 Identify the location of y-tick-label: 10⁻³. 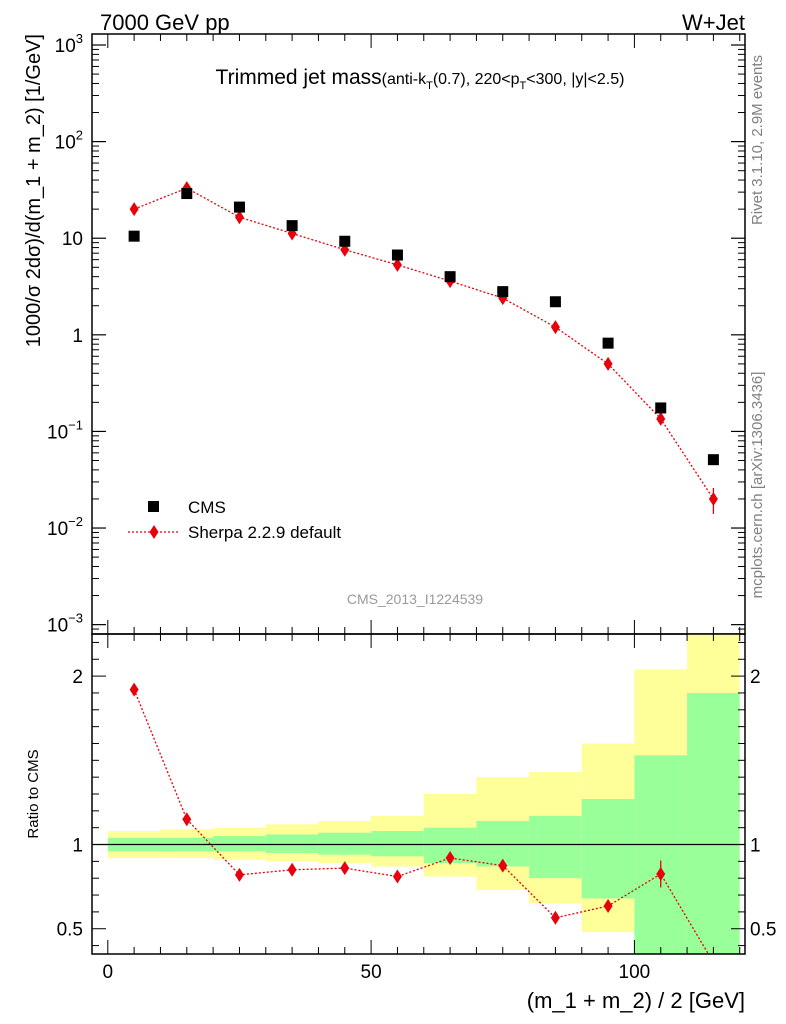
(65, 624).